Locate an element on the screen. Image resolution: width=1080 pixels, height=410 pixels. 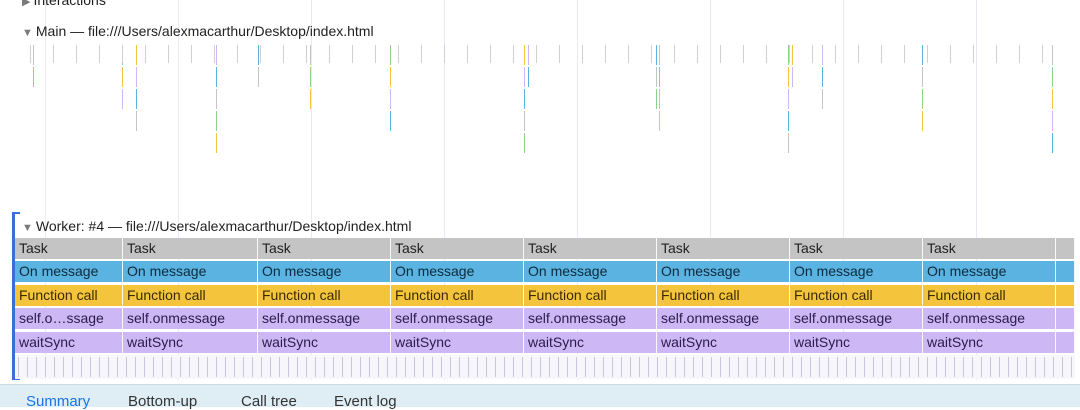
worker-event-self-3: self.onmessage is located at coordinates (457, 318).